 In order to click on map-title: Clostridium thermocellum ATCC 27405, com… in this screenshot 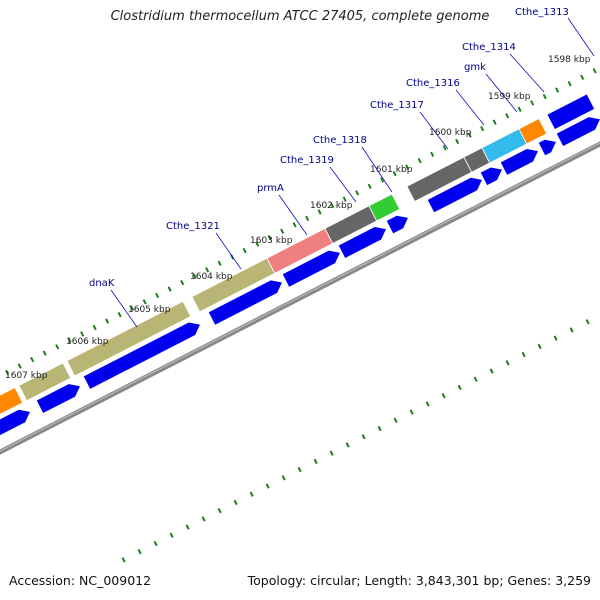, I will do `click(300, 16)`.